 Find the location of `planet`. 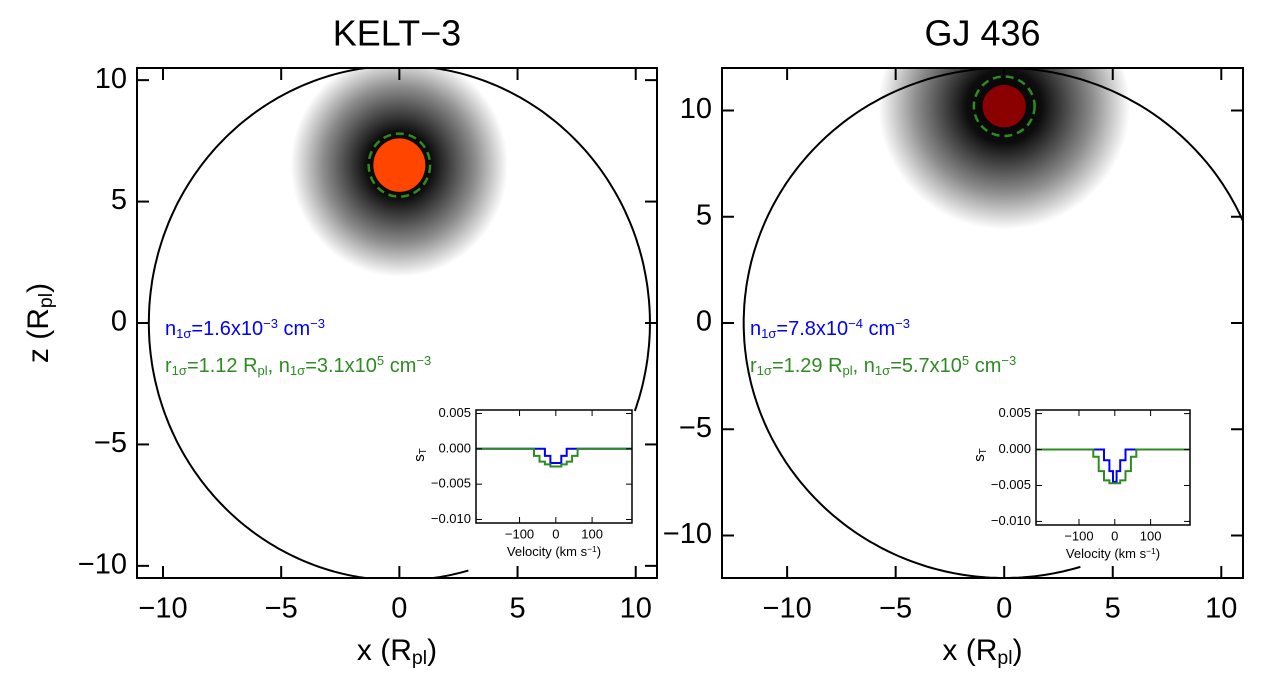

planet is located at coordinates (399, 165).